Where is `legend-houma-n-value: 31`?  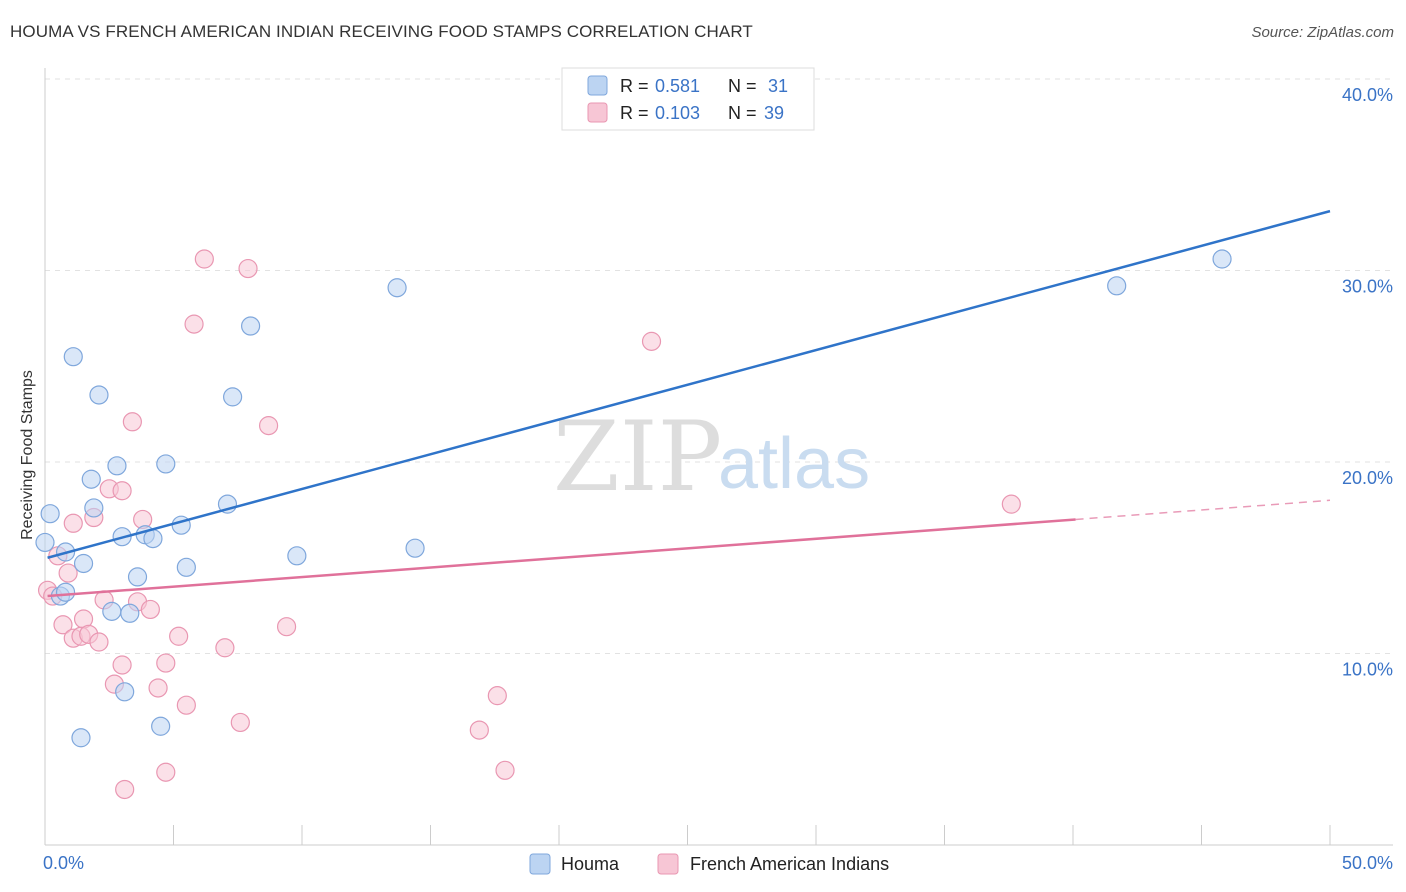 legend-houma-n-value: 31 is located at coordinates (778, 86).